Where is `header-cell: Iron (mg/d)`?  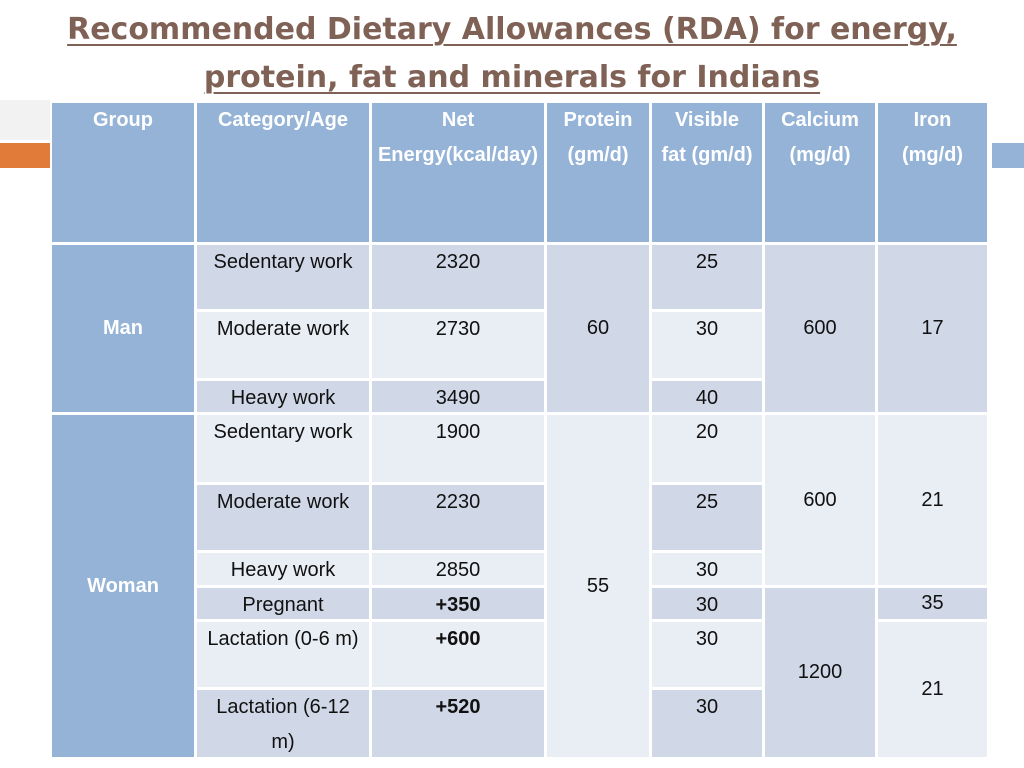
header-cell: Iron (mg/d) is located at coordinates (932, 172).